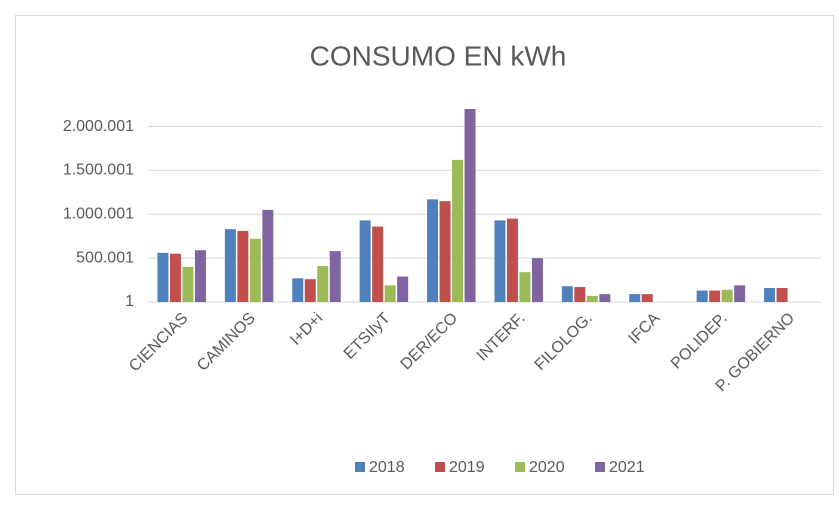  What do you see at coordinates (129, 301) in the screenshot?
I see `y-tick-label: 1` at bounding box center [129, 301].